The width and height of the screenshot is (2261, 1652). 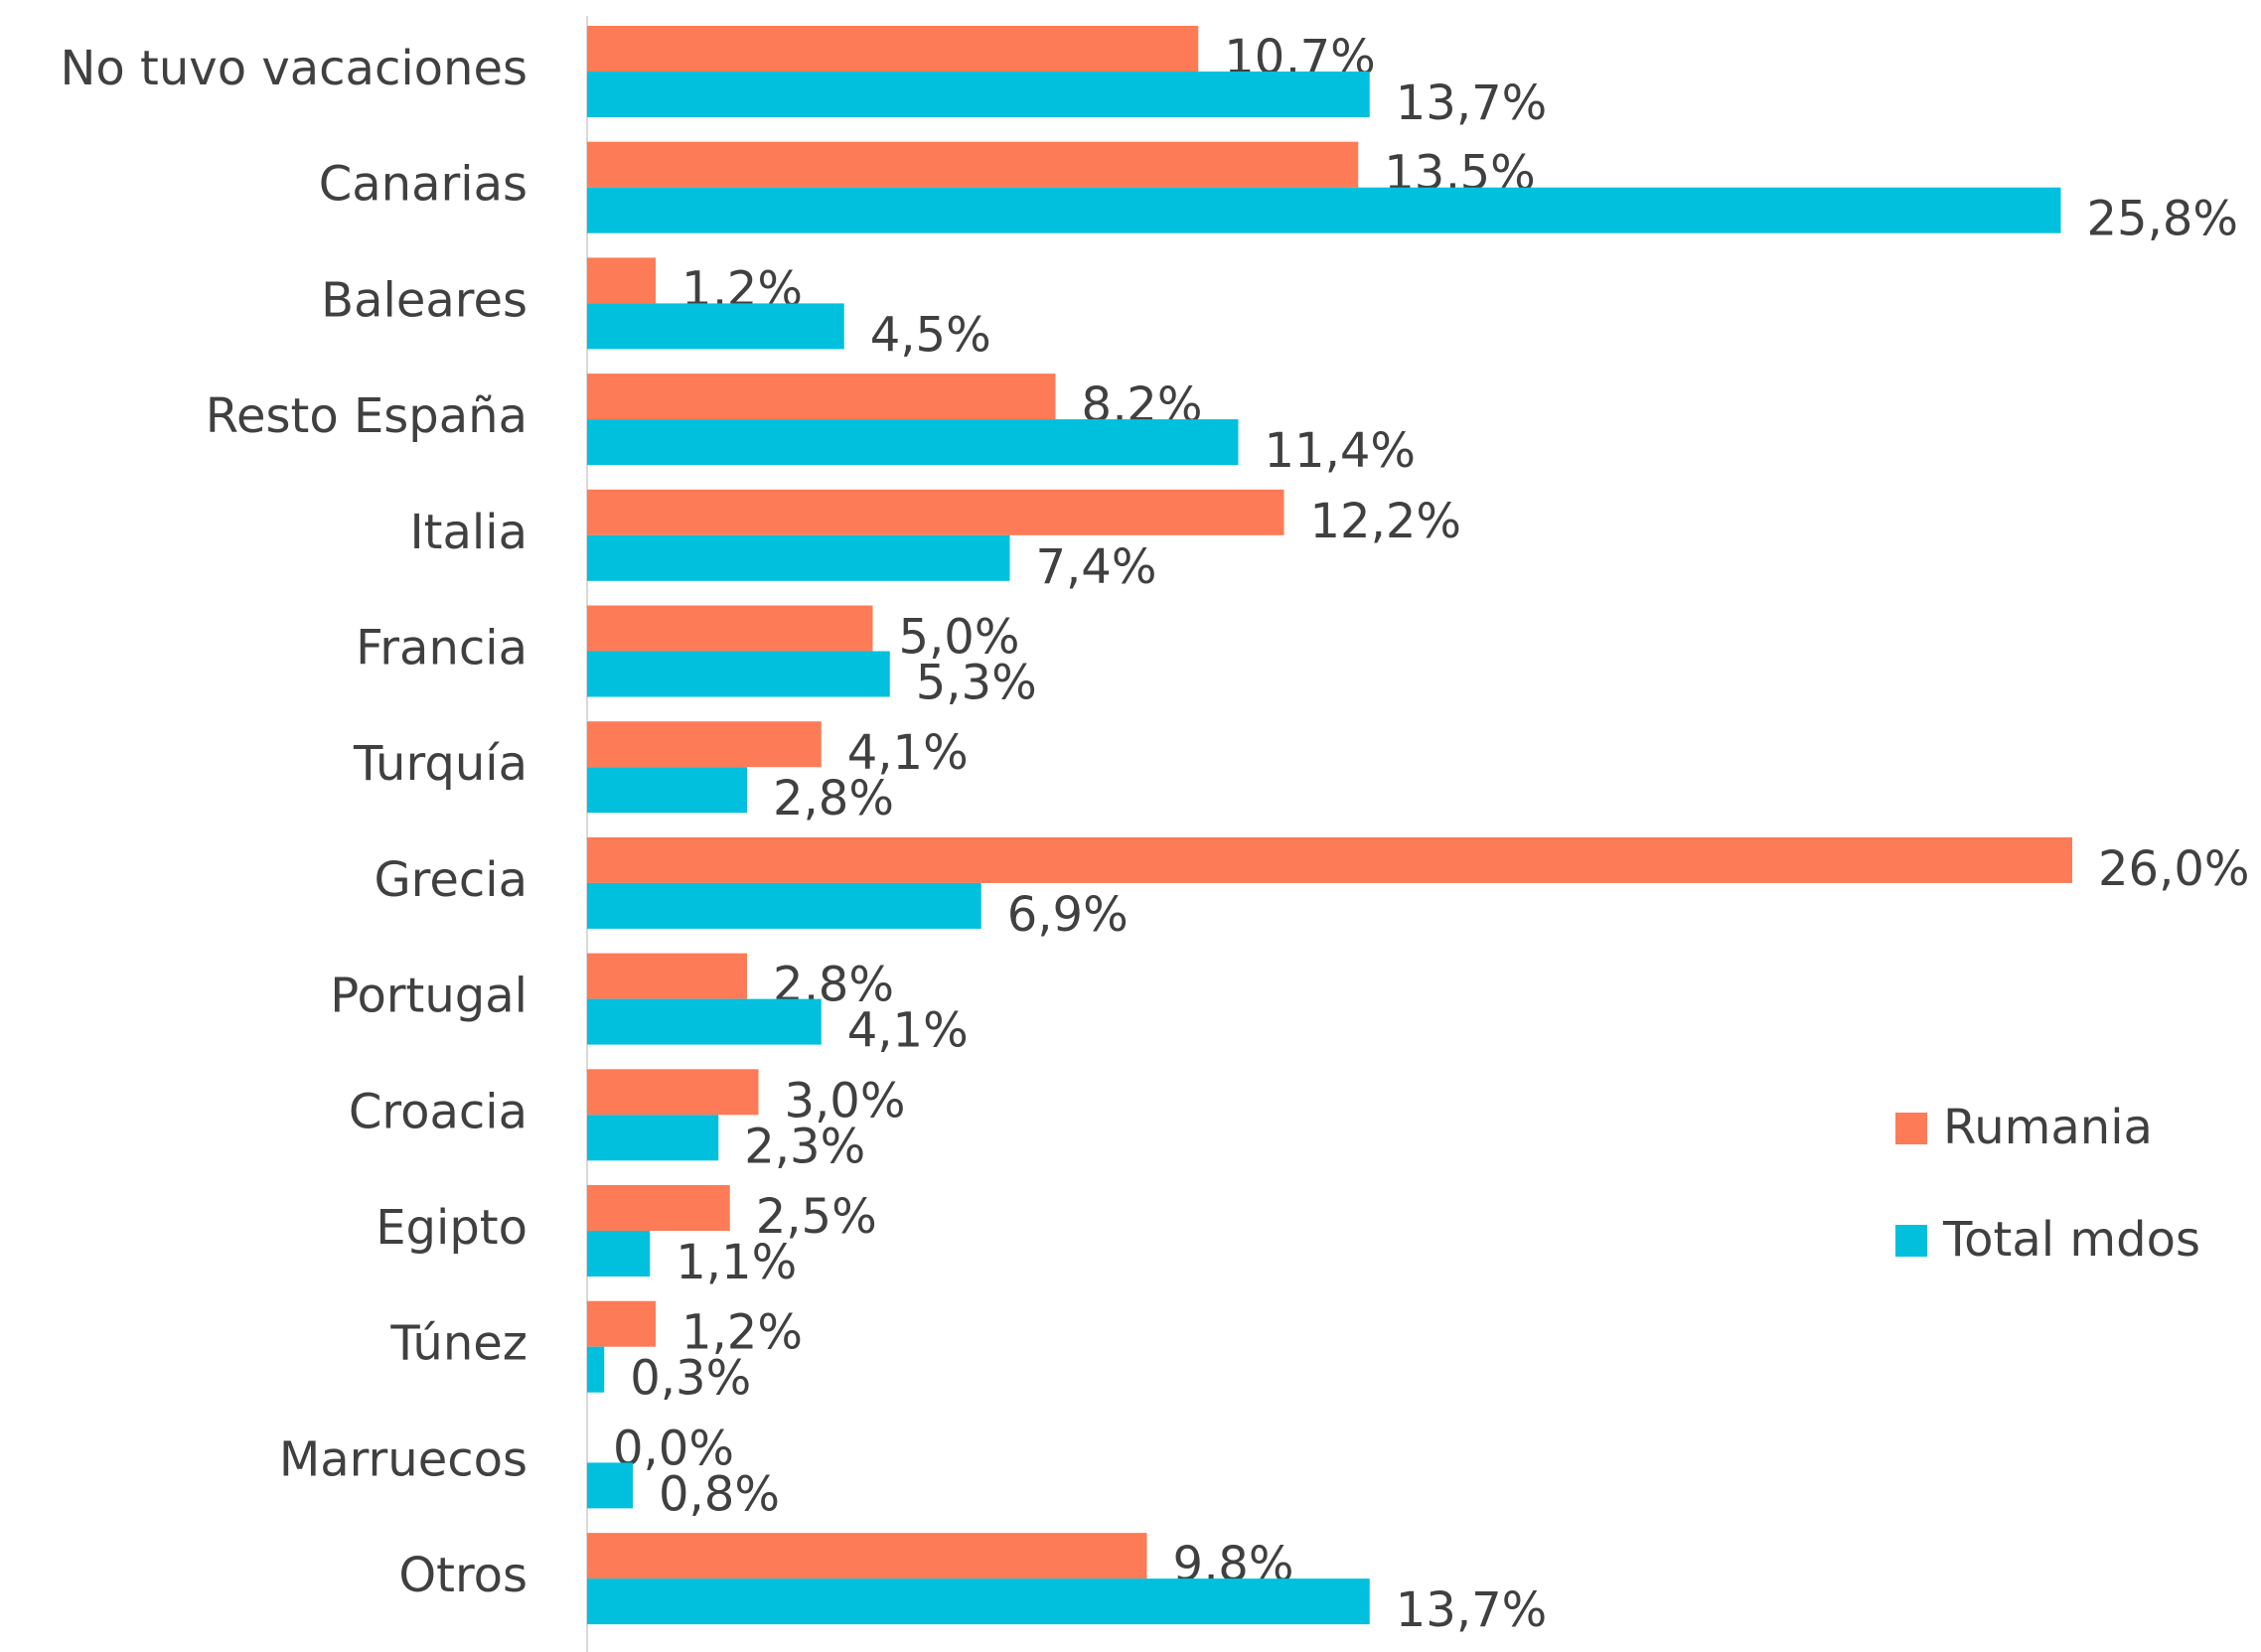 I want to click on data-label: 26,0%, so click(x=2173, y=869).